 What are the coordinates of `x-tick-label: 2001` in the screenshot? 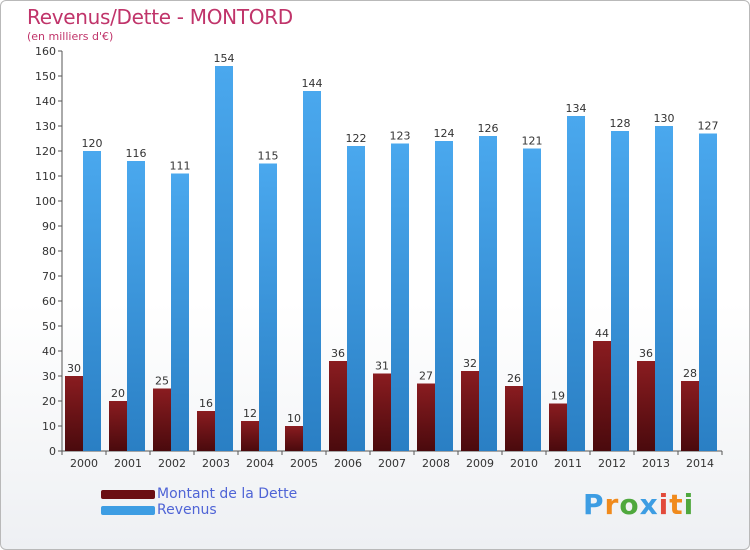 It's located at (128, 463).